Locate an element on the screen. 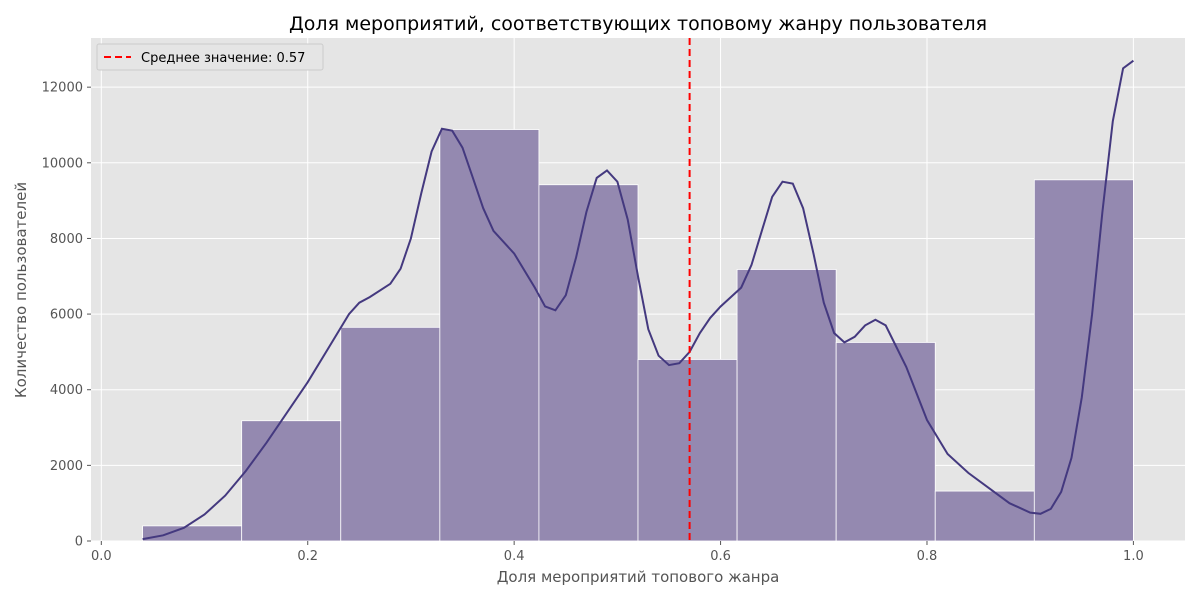 The height and width of the screenshot is (600, 1200). y-axis-label: Количество пользователей is located at coordinates (21, 290).